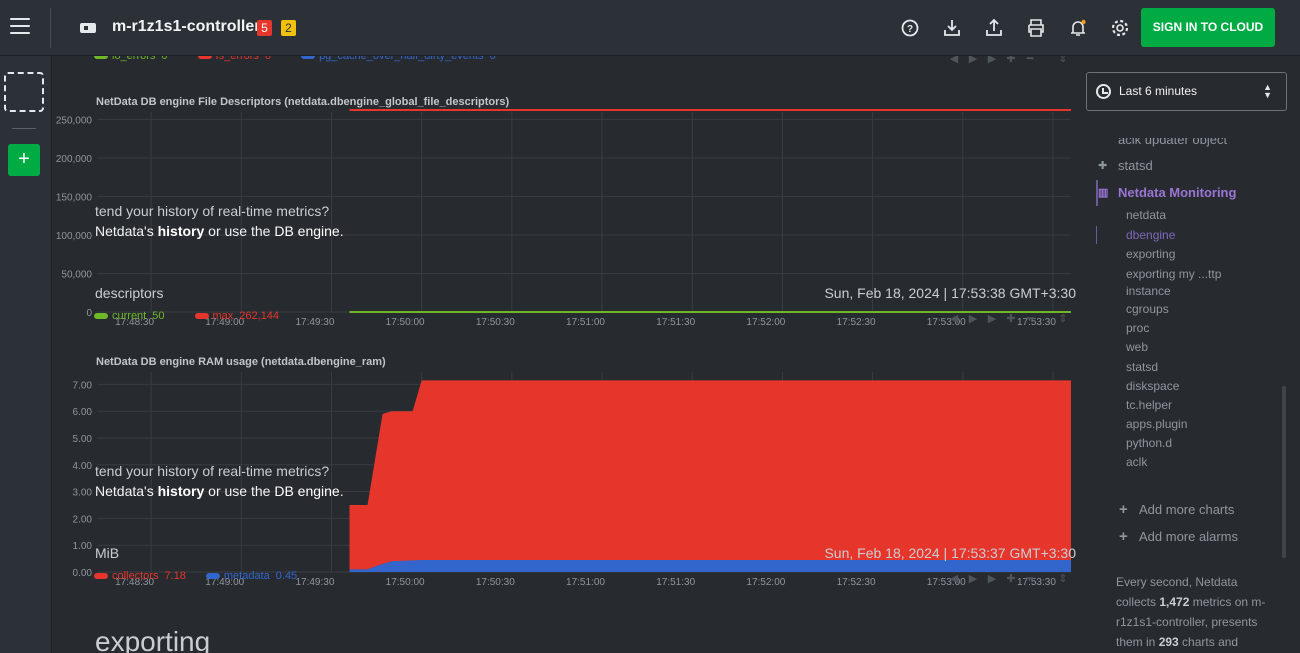 Image resolution: width=1300 pixels, height=653 pixels. What do you see at coordinates (1177, 192) in the screenshot?
I see `menu-section-label: Netdata Monitoring` at bounding box center [1177, 192].